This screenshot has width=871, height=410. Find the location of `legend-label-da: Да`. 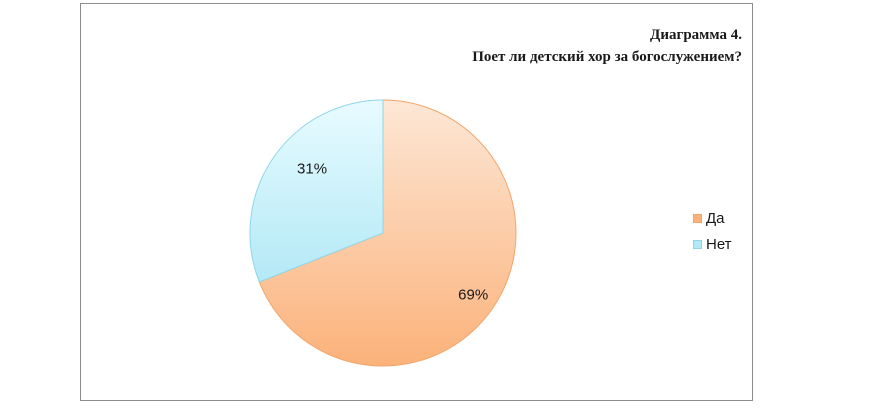

legend-label-da: Да is located at coordinates (715, 218).